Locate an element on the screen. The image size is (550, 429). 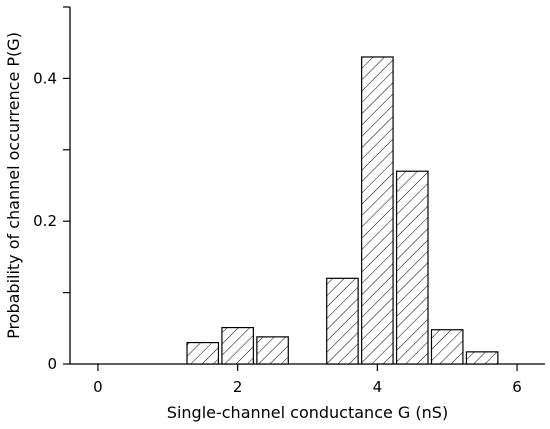
x-tick-label: 4 is located at coordinates (378, 387).